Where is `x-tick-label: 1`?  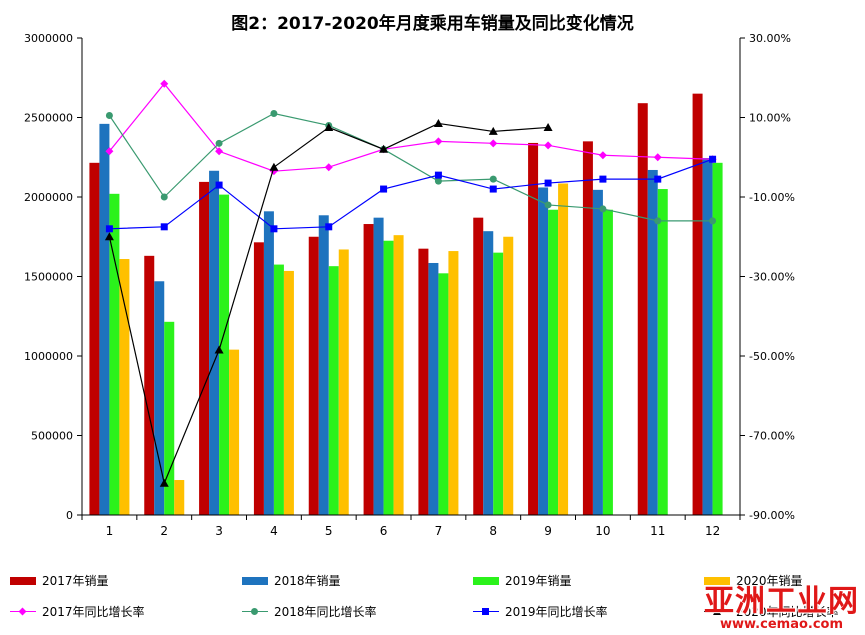
x-tick-label: 1 is located at coordinates (110, 531).